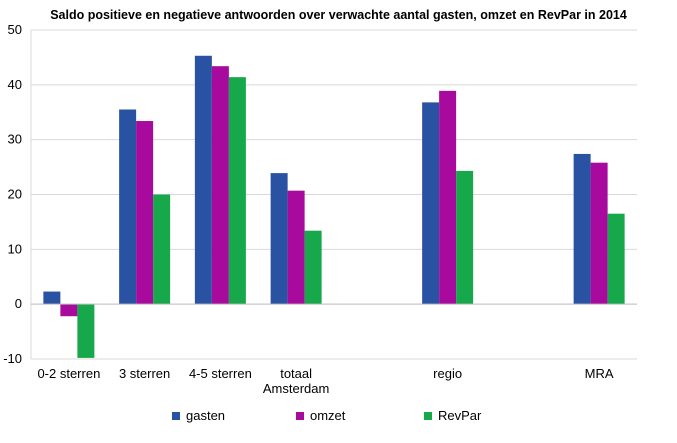  Describe the element at coordinates (296, 373) in the screenshot. I see `x-tick-label: totaal` at that location.